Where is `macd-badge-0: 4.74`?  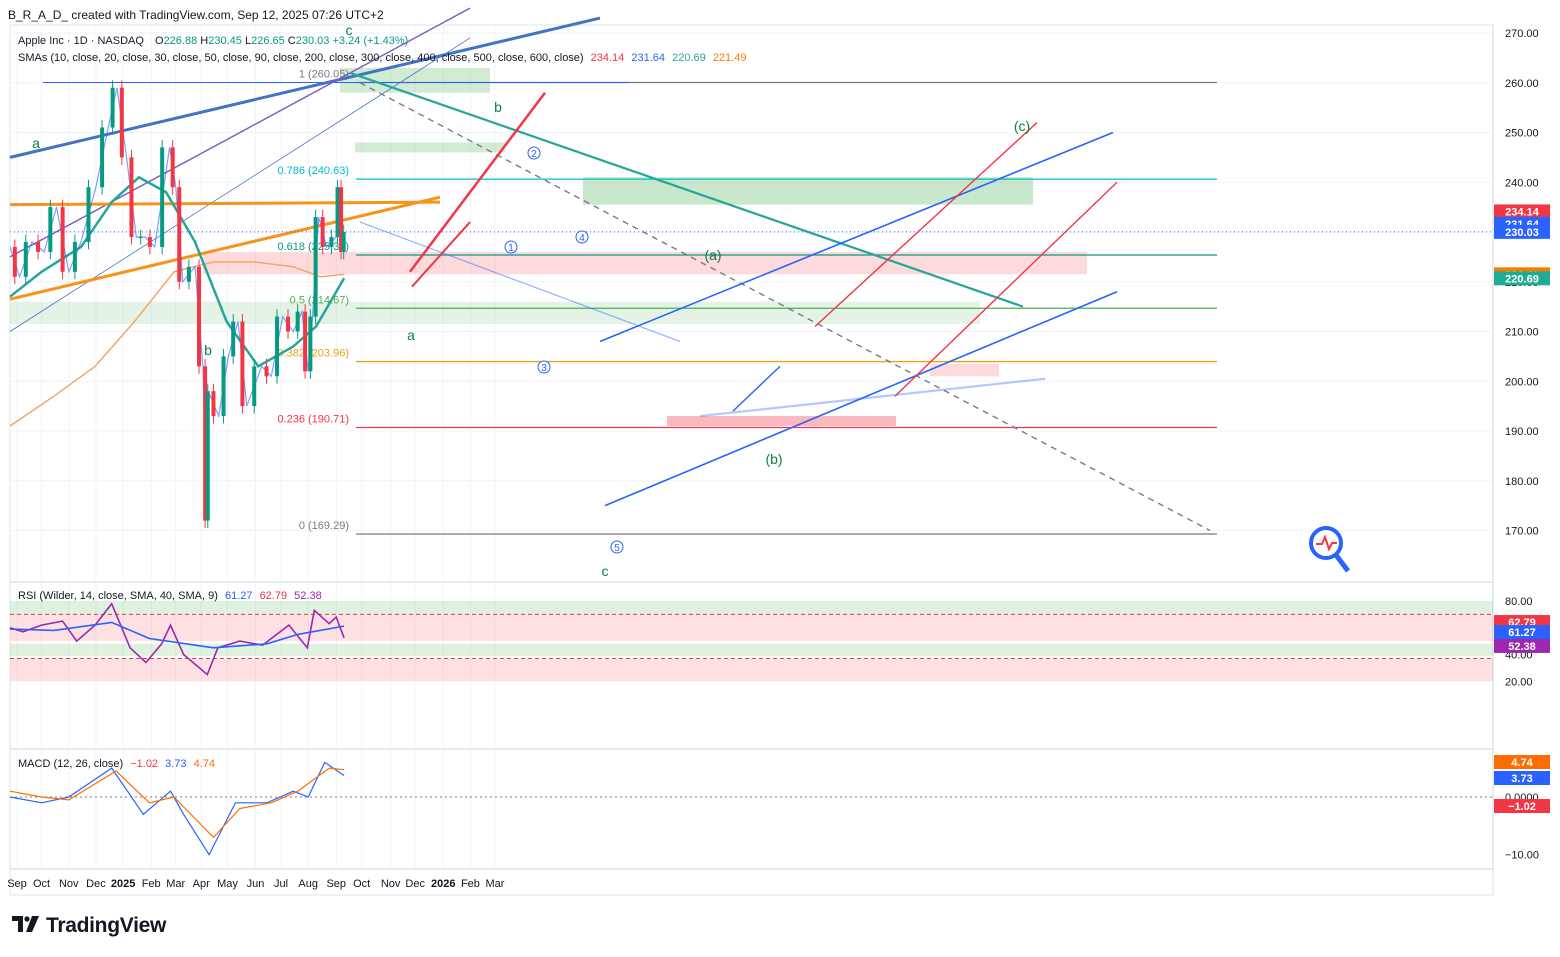 macd-badge-0: 4.74 is located at coordinates (1522, 763).